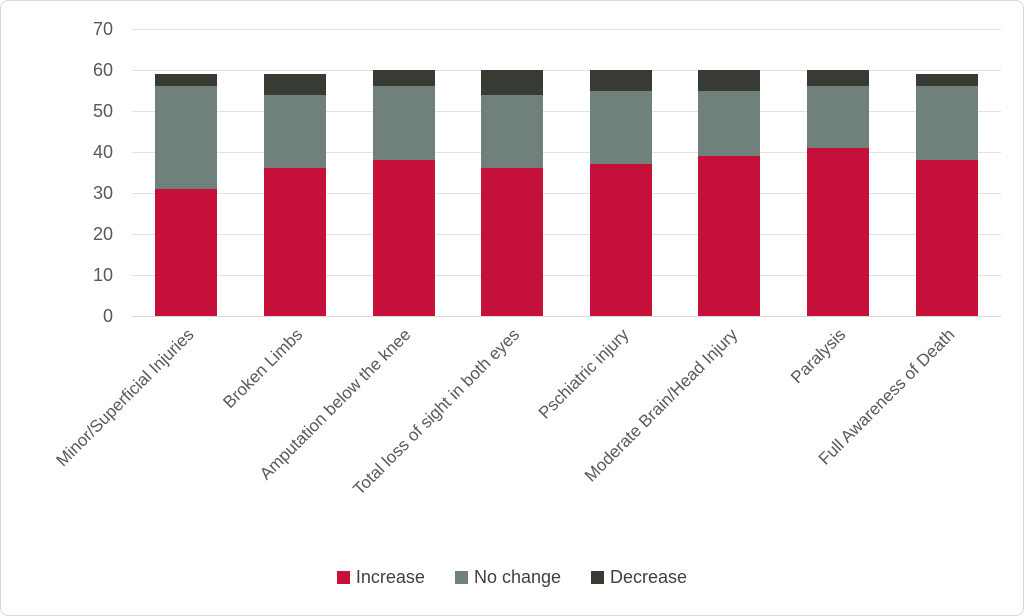  Describe the element at coordinates (390, 577) in the screenshot. I see `legend-label-increase: Increase` at that location.